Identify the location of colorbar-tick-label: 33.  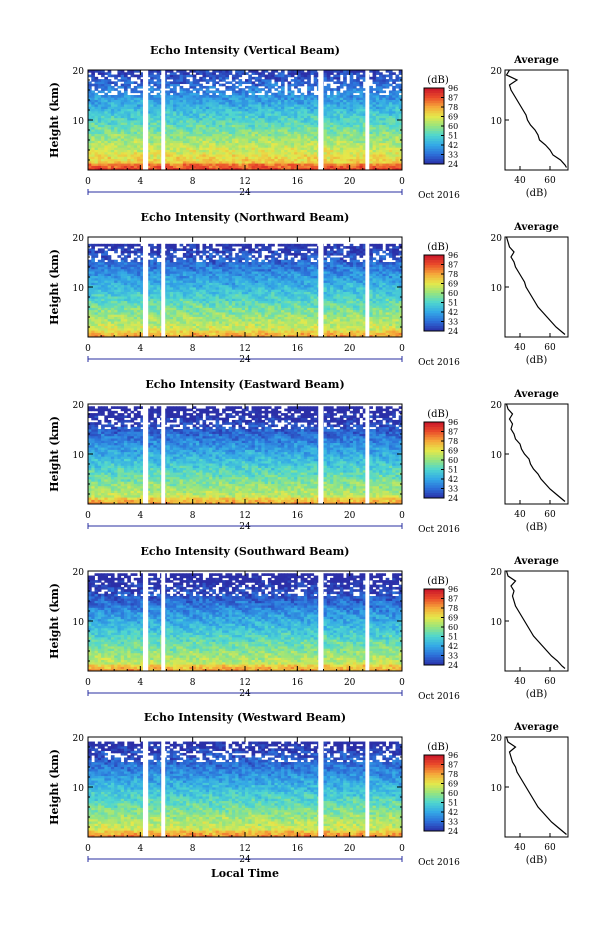
(453, 155).